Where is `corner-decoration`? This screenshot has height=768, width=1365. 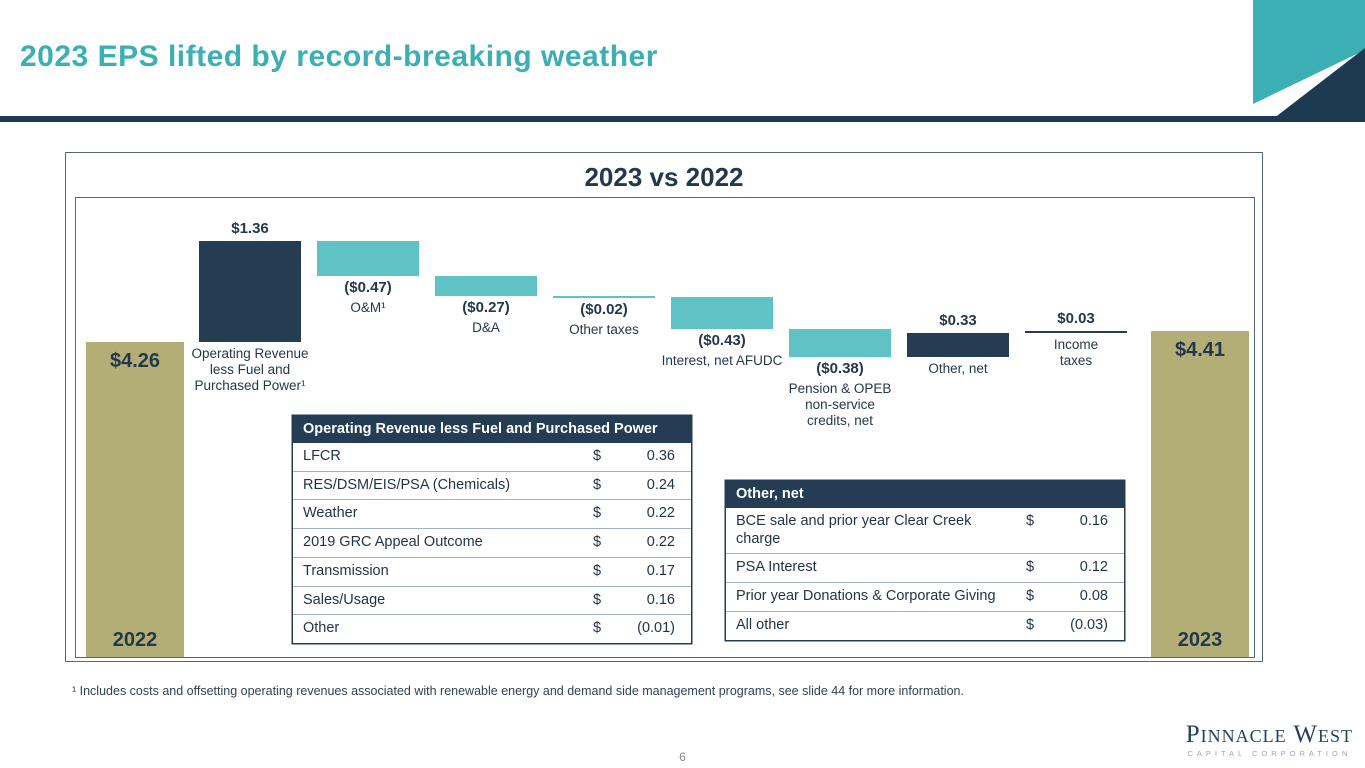 corner-decoration is located at coordinates (1309, 61).